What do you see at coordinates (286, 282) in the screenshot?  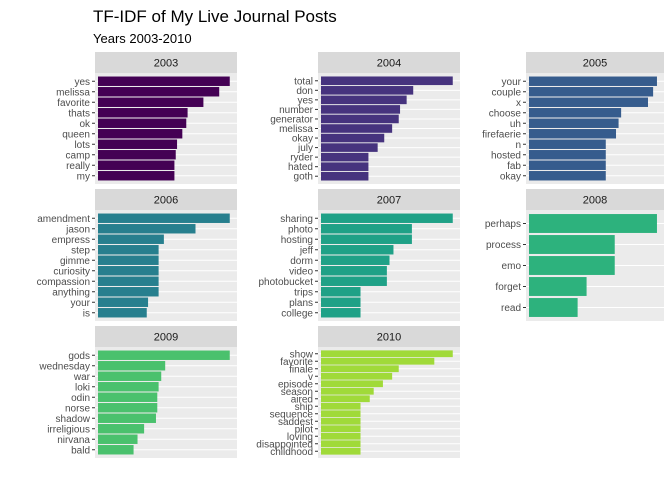 I see `y-tick-label: photobucket` at bounding box center [286, 282].